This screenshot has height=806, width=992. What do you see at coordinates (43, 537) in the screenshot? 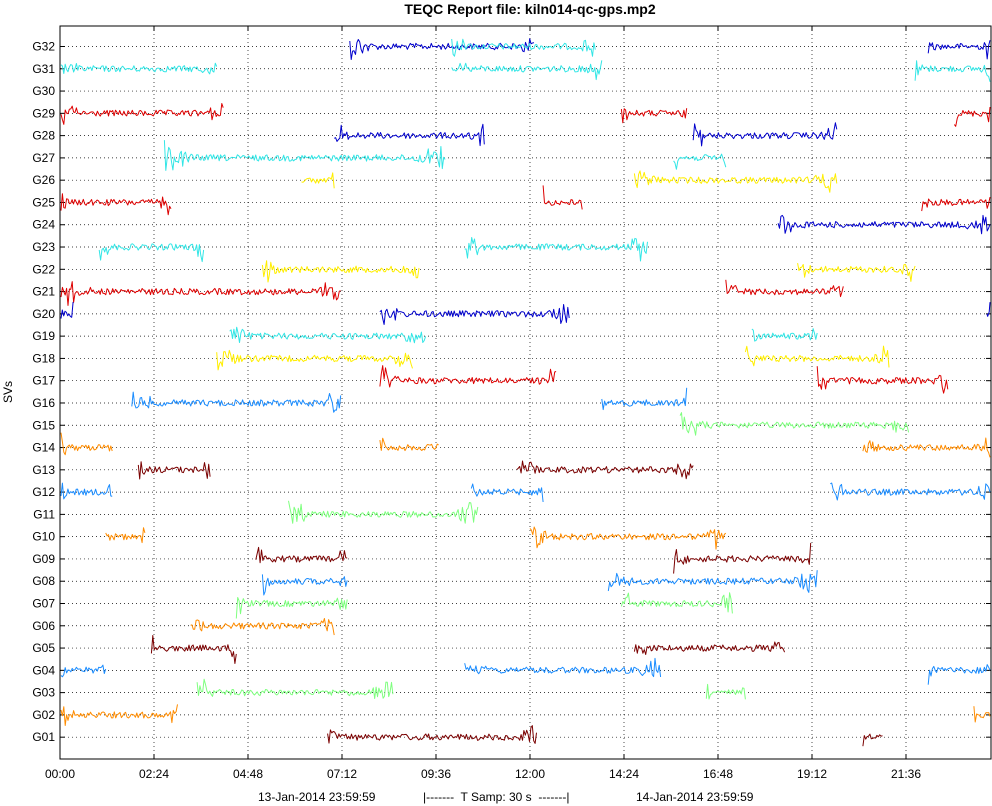
I see `y-tick-label: G10` at bounding box center [43, 537].